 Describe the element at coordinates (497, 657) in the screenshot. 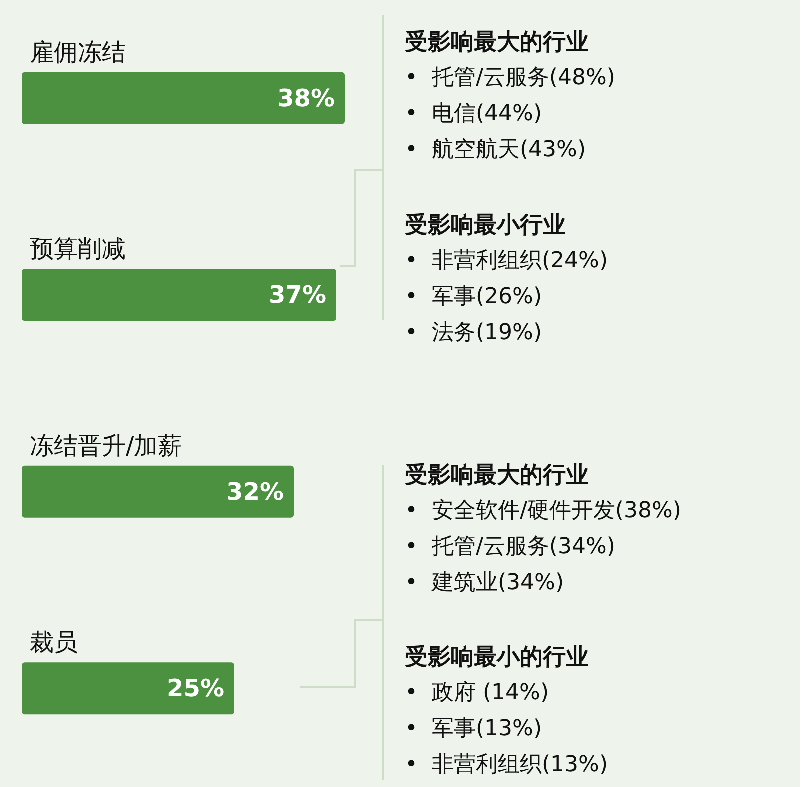

I see `text: 受影响最小的行业` at that location.